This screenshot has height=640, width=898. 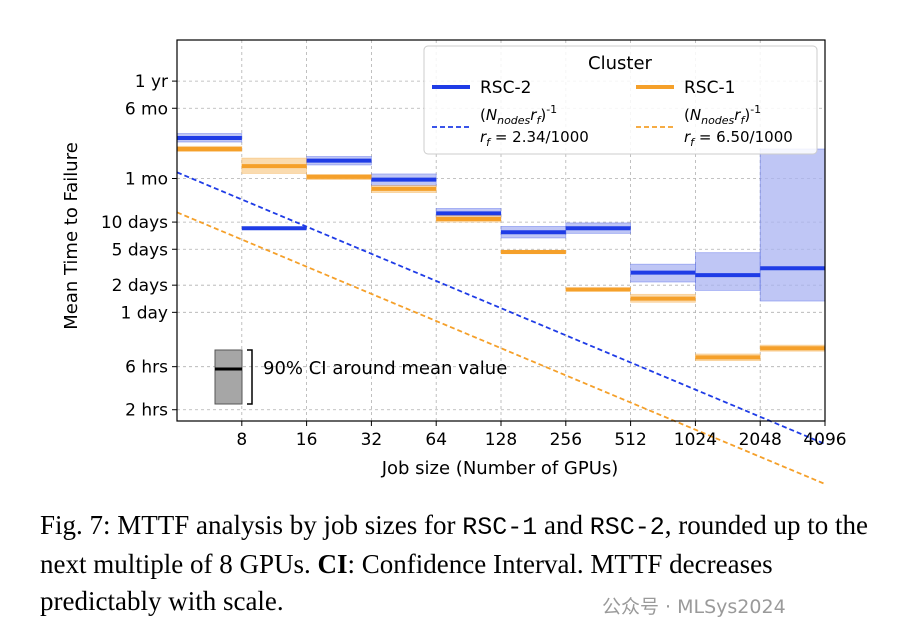 I want to click on legend-rsc1-label: RSC-1, so click(x=709, y=88).